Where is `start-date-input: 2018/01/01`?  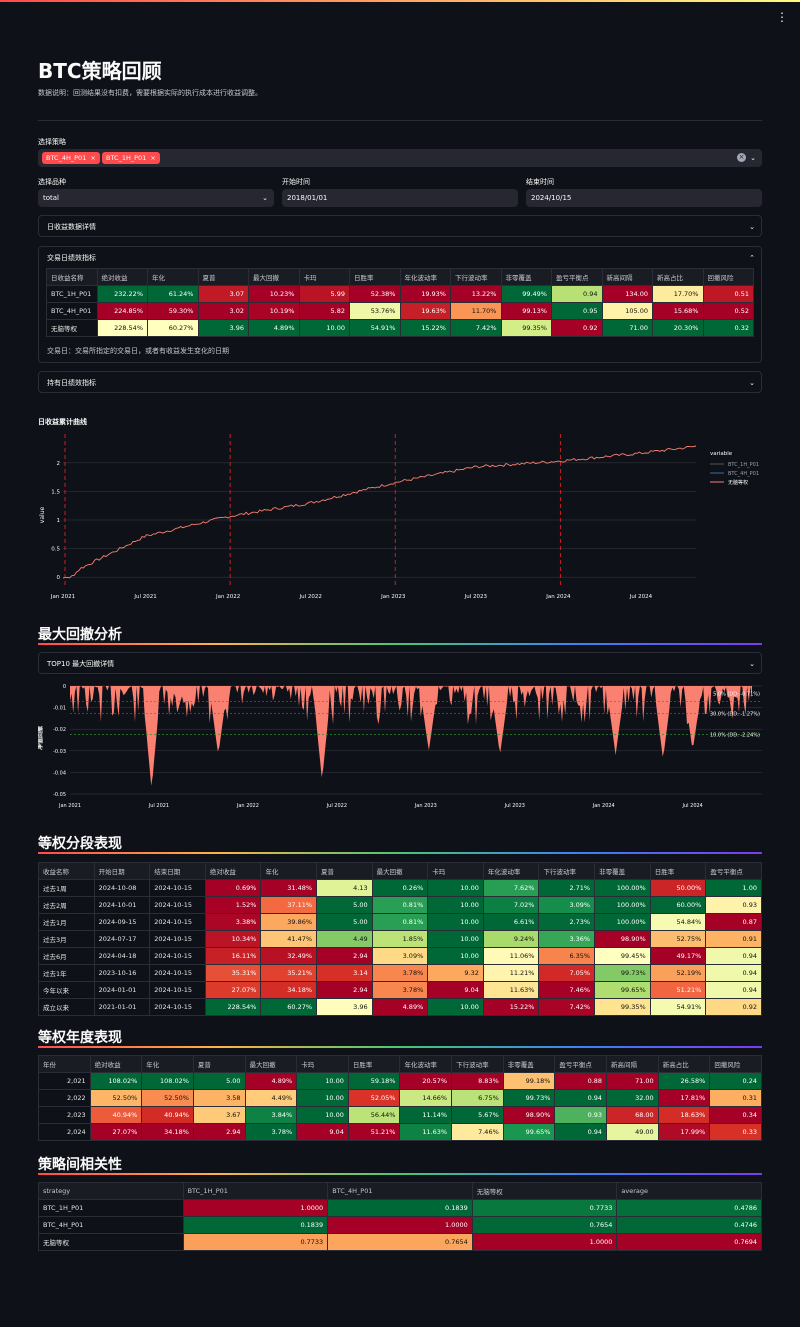
start-date-input: 2018/01/01 is located at coordinates (400, 198).